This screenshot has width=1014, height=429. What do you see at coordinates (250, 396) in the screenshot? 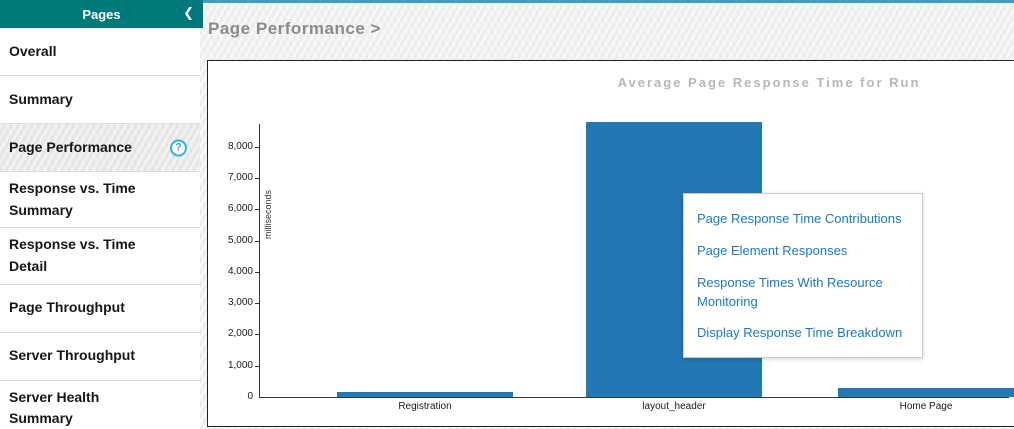
I see `y-tick-label: 0` at bounding box center [250, 396].